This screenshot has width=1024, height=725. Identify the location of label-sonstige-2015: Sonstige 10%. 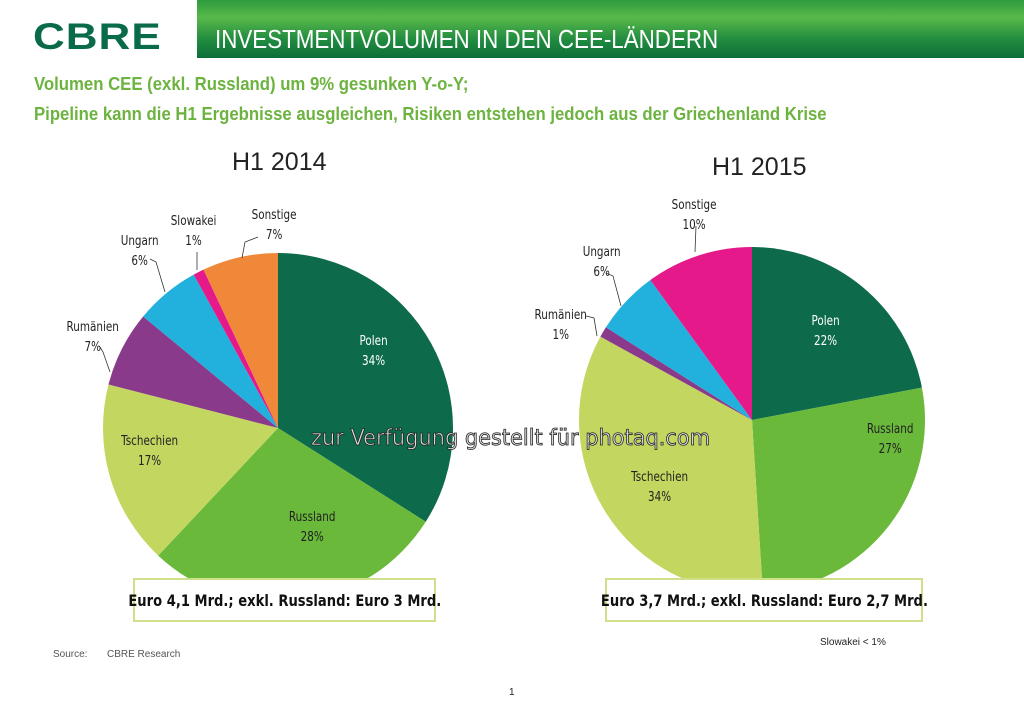
(694, 215).